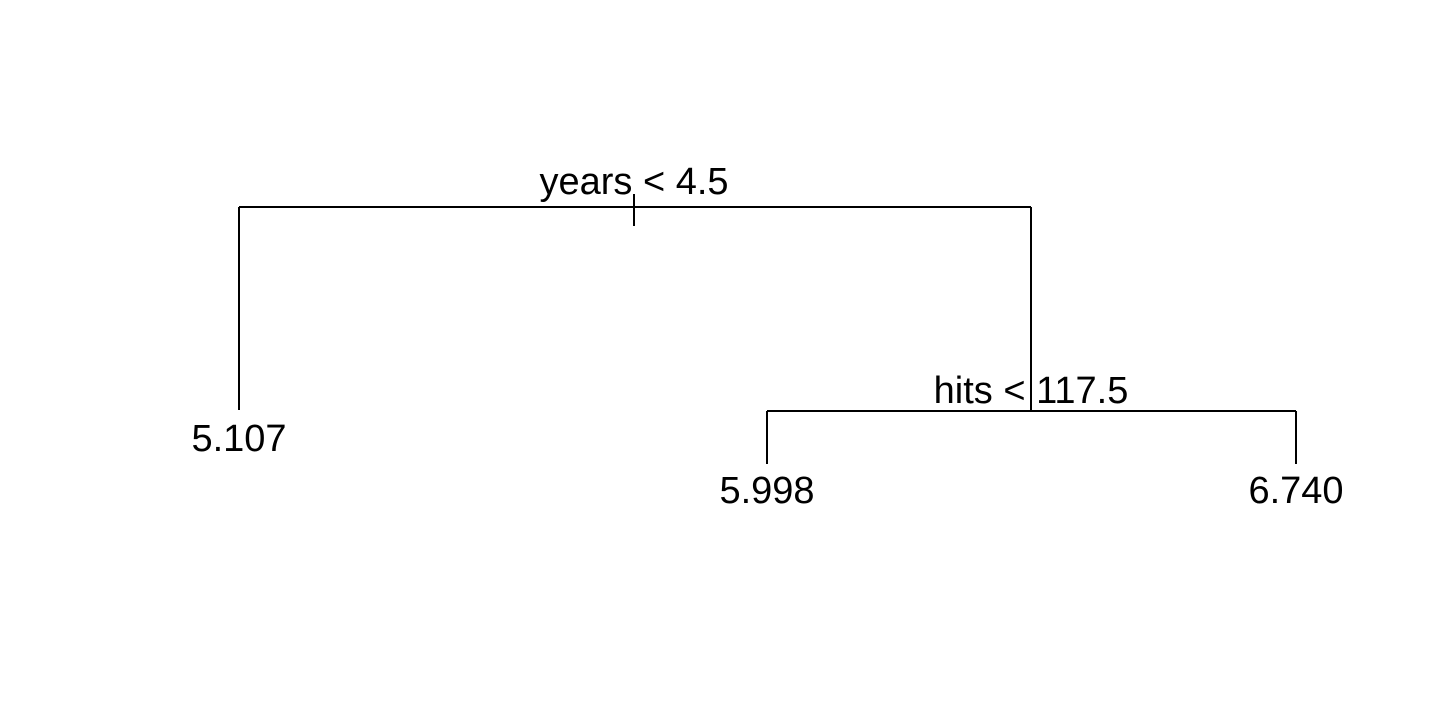 The width and height of the screenshot is (1440, 720). Describe the element at coordinates (633, 182) in the screenshot. I see `root-split-label: years < 4.5` at that location.